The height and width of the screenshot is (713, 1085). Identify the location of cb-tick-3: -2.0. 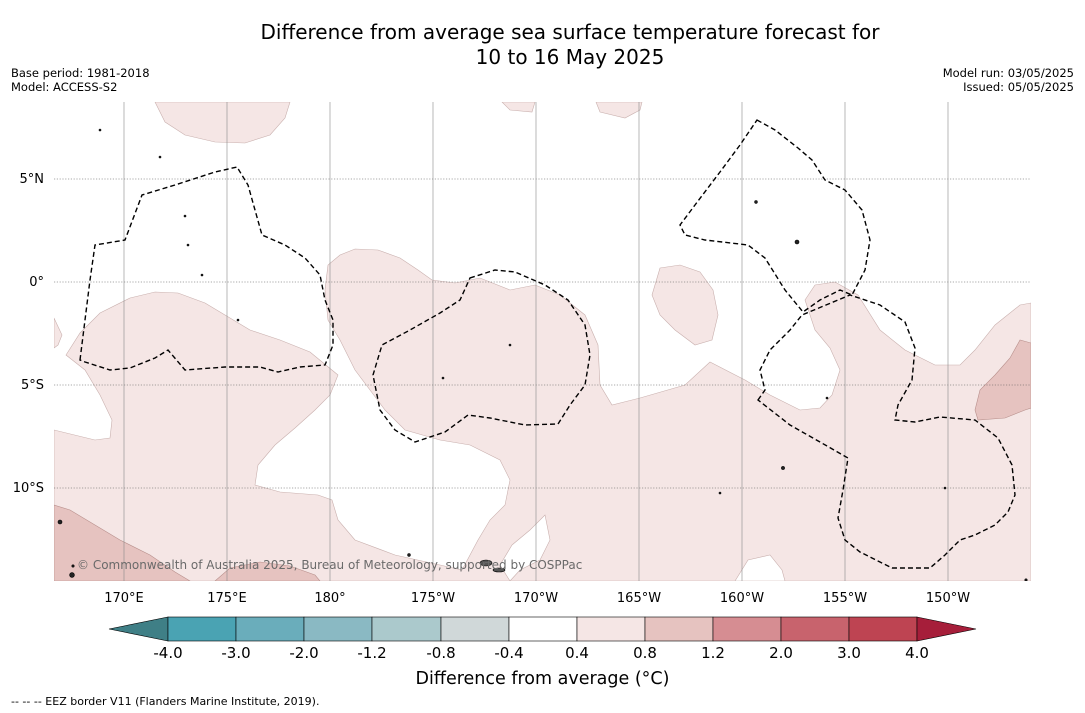
(303, 653).